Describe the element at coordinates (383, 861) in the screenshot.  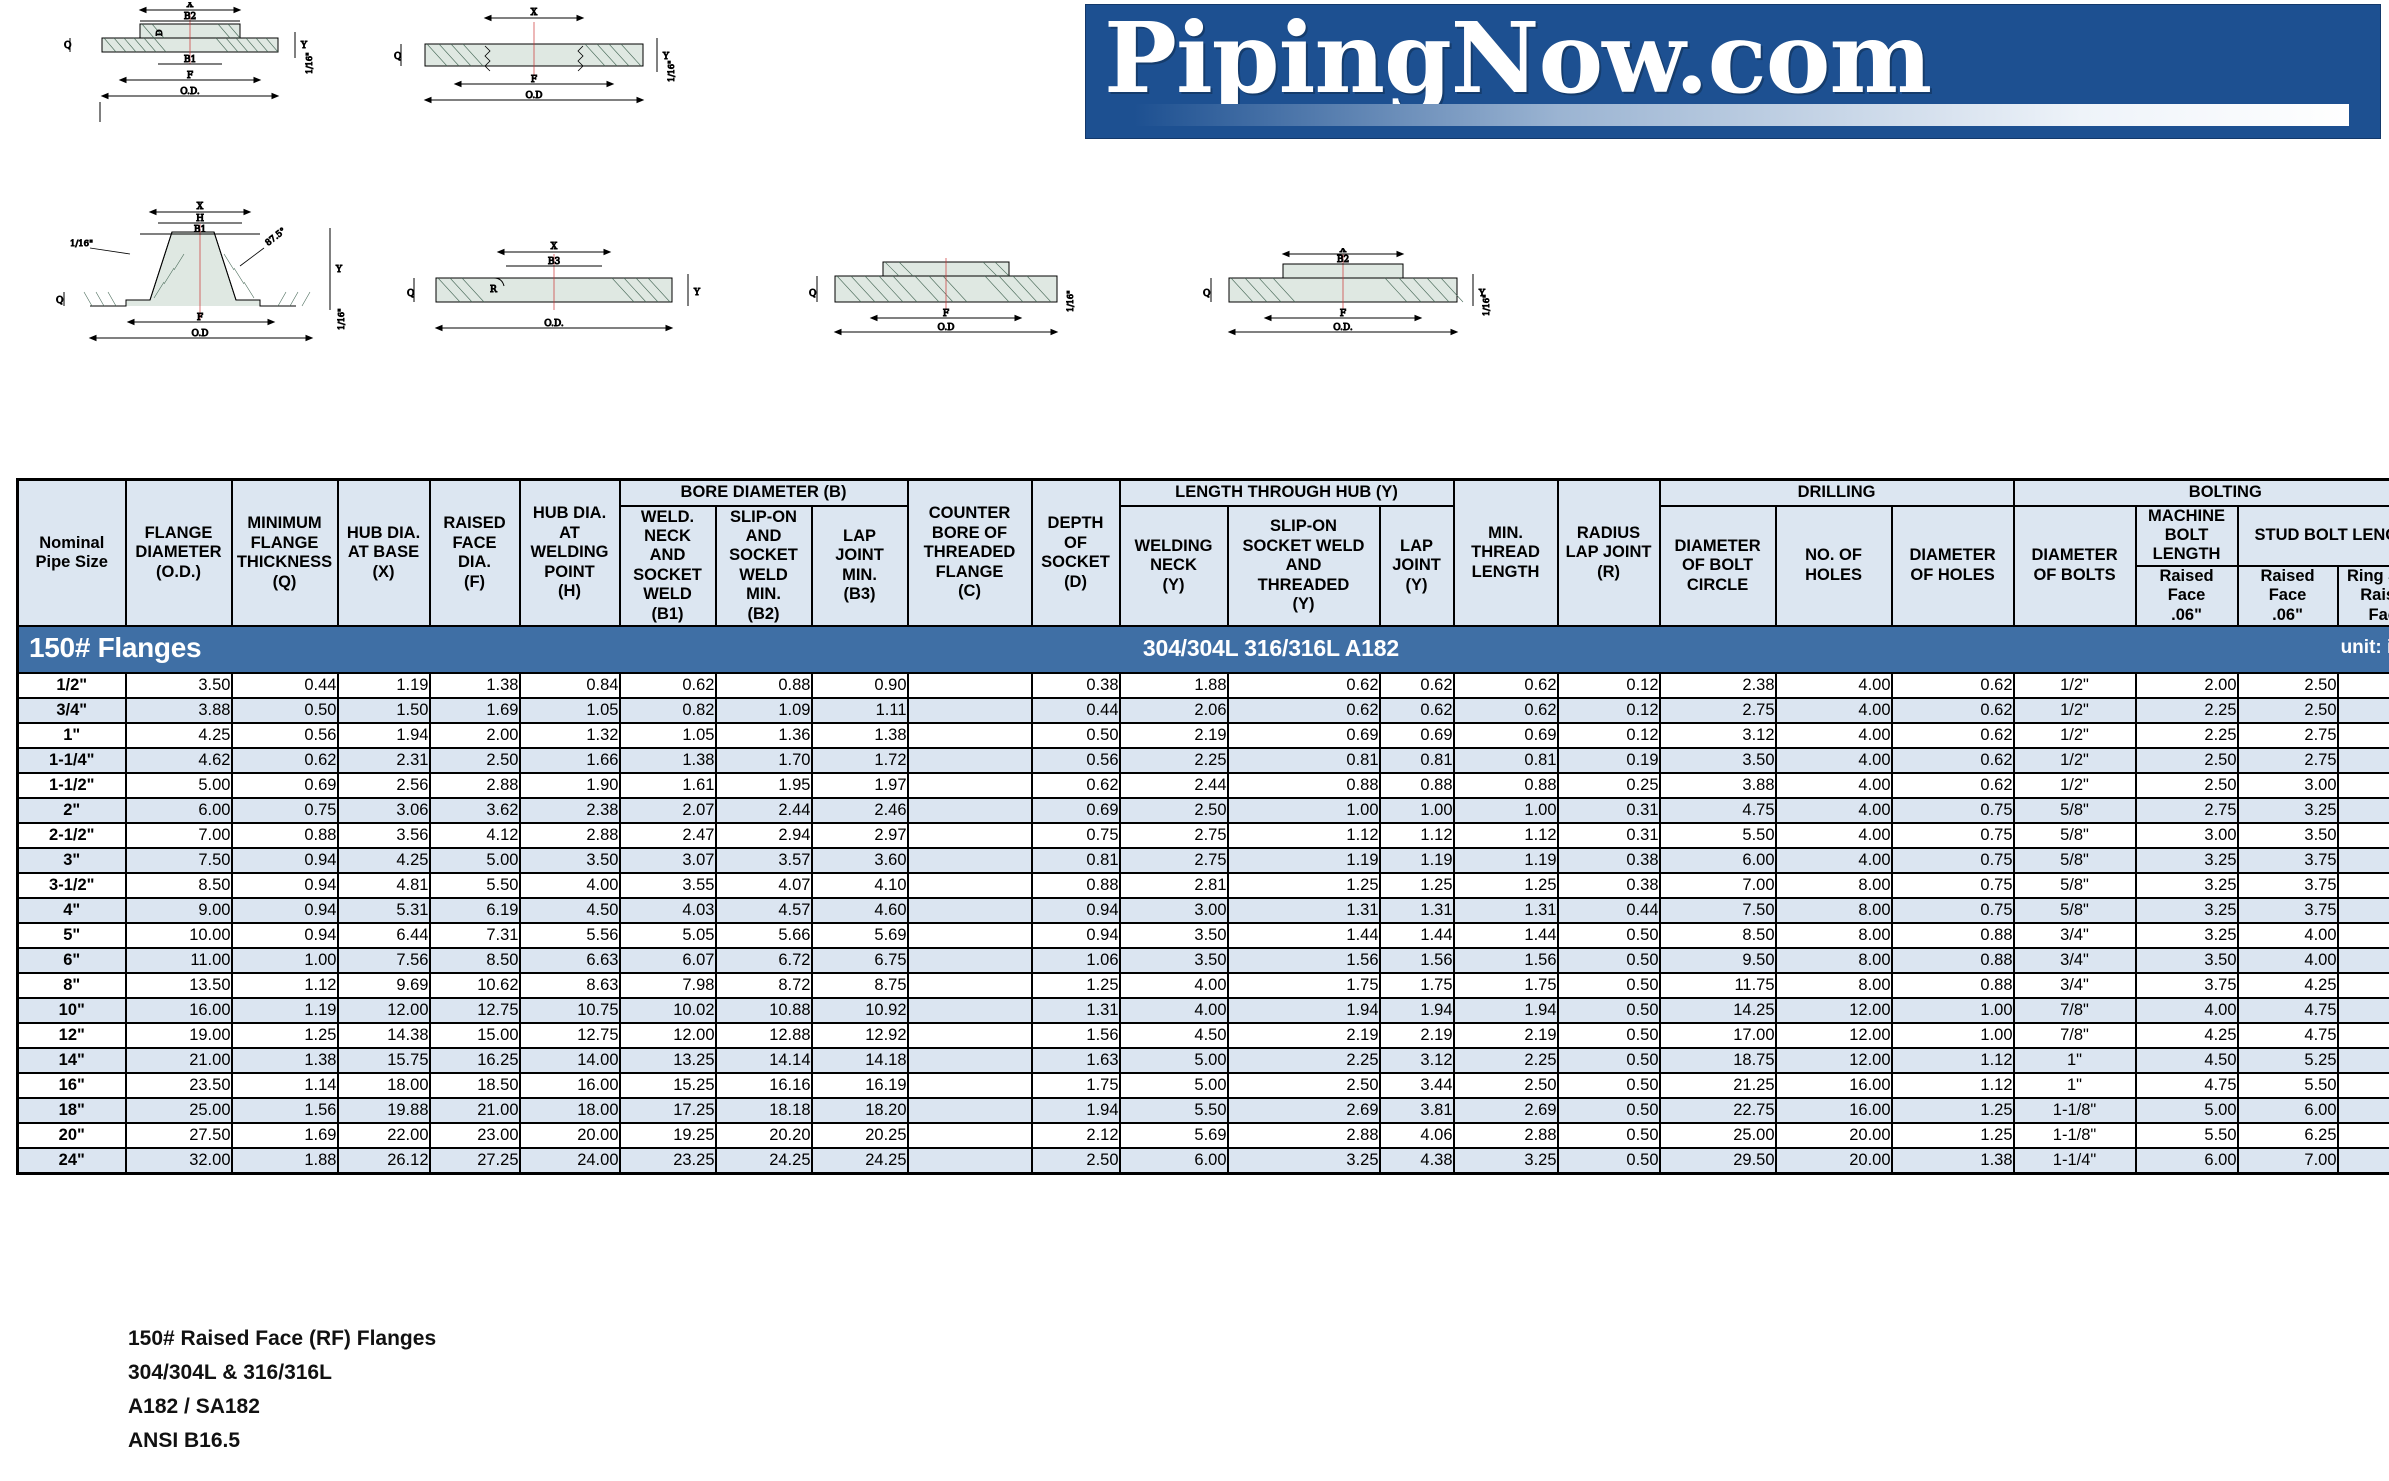
I see `table-cell: 4.25` at that location.